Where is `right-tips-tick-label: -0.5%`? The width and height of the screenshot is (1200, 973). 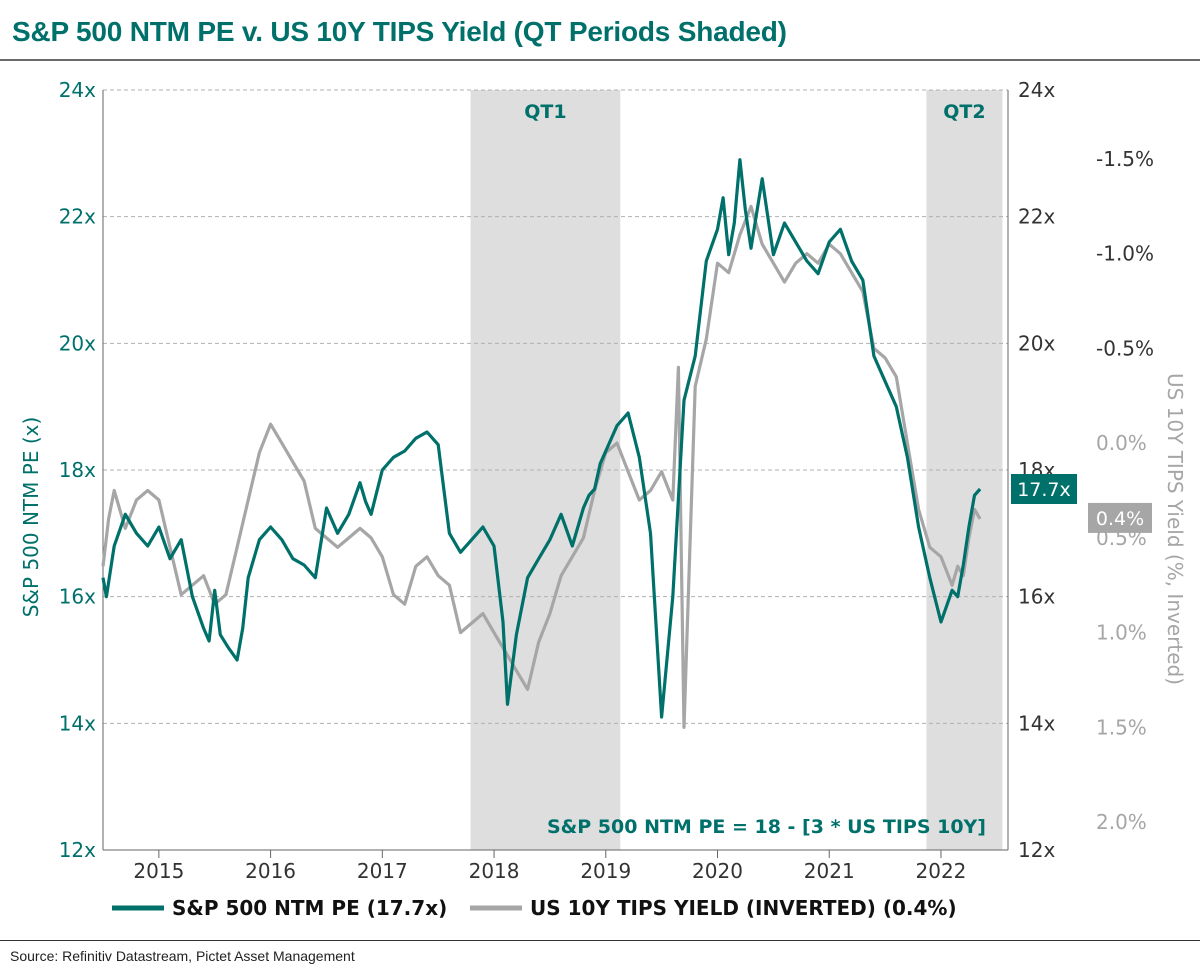
right-tips-tick-label: -0.5% is located at coordinates (1125, 348).